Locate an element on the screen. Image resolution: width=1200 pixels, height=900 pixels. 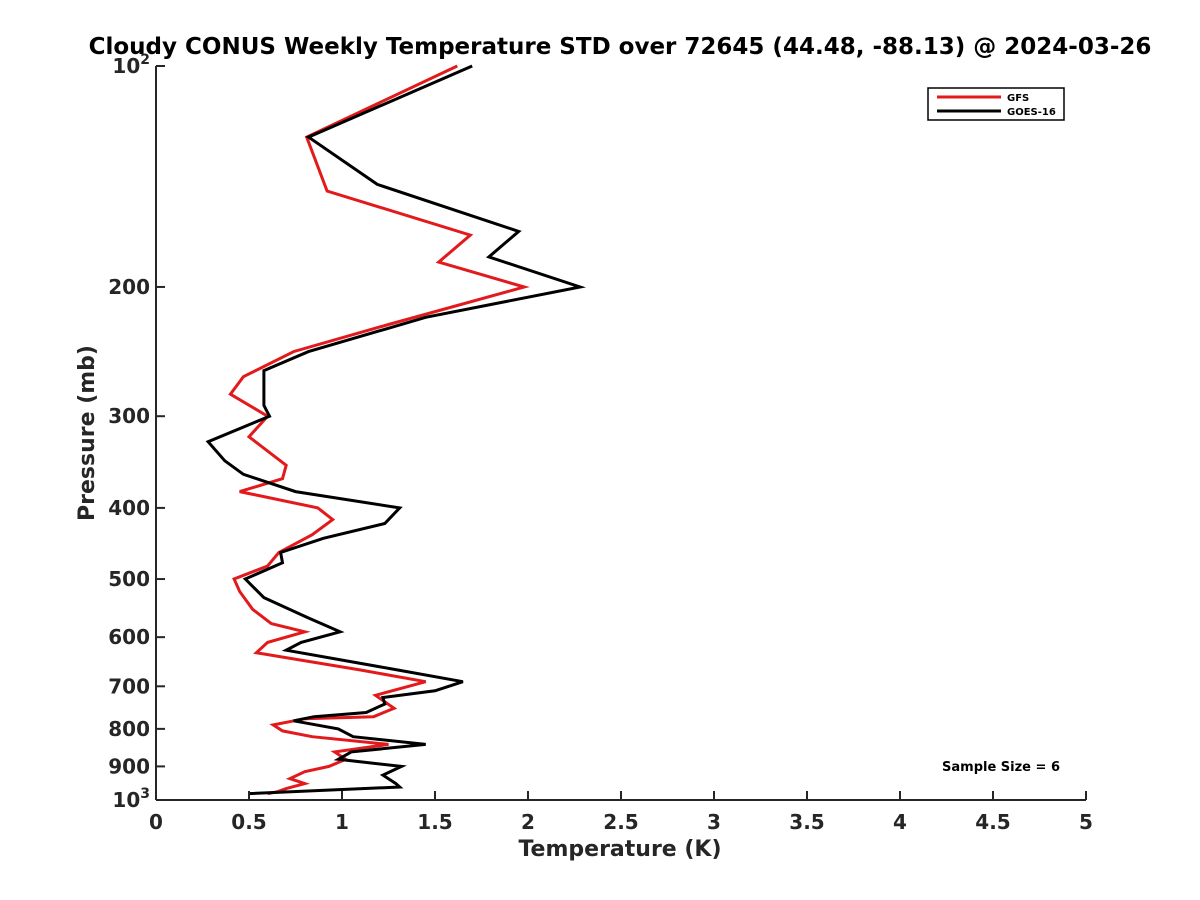
x-tick-label: 4 is located at coordinates (900, 822).